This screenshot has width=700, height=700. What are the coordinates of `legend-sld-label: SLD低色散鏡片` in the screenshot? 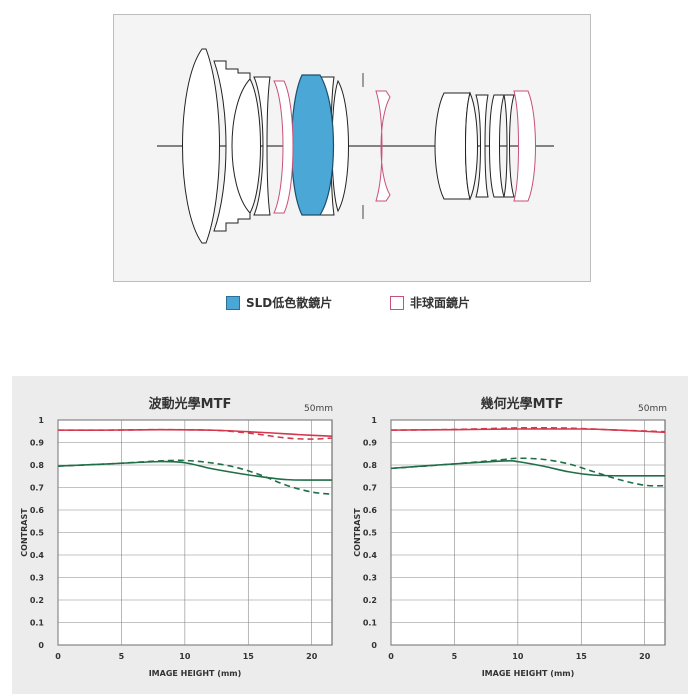 It's located at (289, 303).